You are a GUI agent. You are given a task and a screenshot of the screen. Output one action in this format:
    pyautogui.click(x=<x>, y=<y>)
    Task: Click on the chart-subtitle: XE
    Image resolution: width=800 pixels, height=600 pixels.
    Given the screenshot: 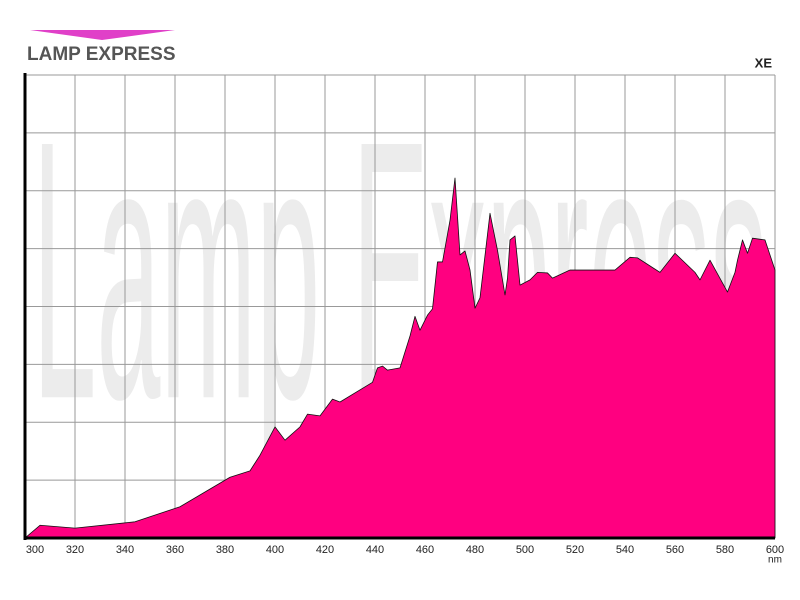 What is the action you would take?
    pyautogui.click(x=764, y=62)
    